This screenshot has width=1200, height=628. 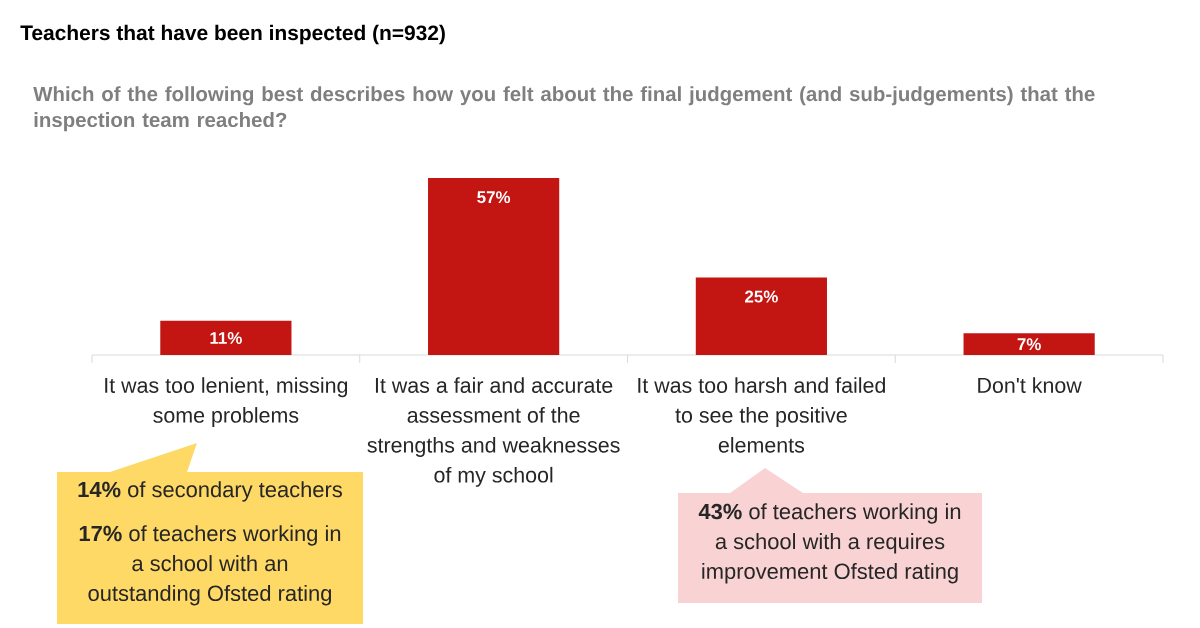 What do you see at coordinates (210, 565) in the screenshot?
I see `text: 17% of teachers working in a school with an outstanding Ofsted rating` at bounding box center [210, 565].